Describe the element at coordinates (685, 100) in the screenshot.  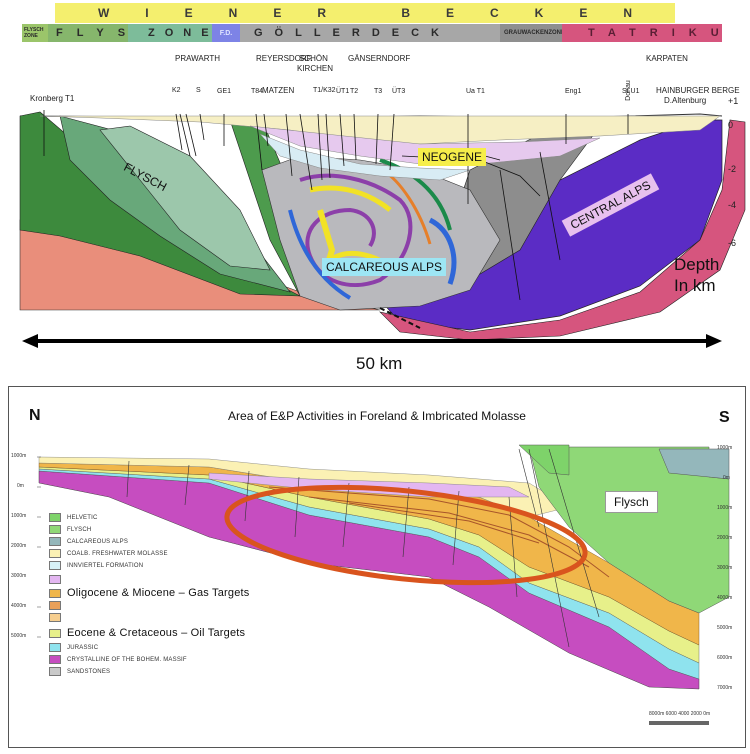
I see `place-altenburg: D.Altenburg` at that location.